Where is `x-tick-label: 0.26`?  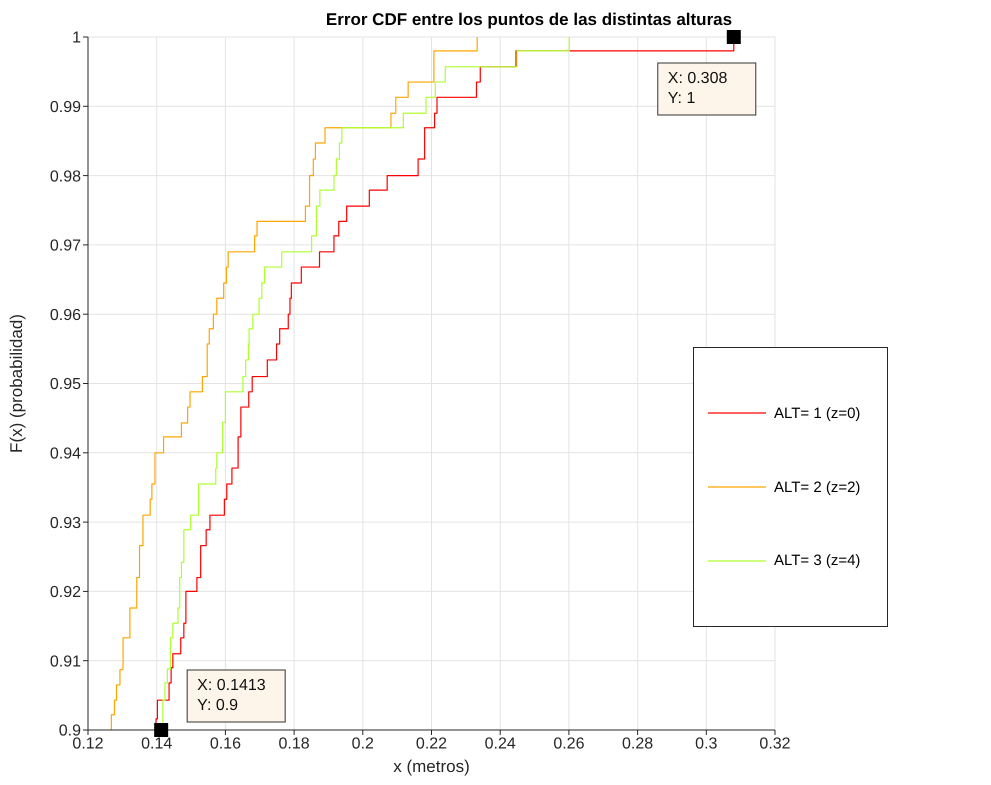
x-tick-label: 0.26 is located at coordinates (569, 743).